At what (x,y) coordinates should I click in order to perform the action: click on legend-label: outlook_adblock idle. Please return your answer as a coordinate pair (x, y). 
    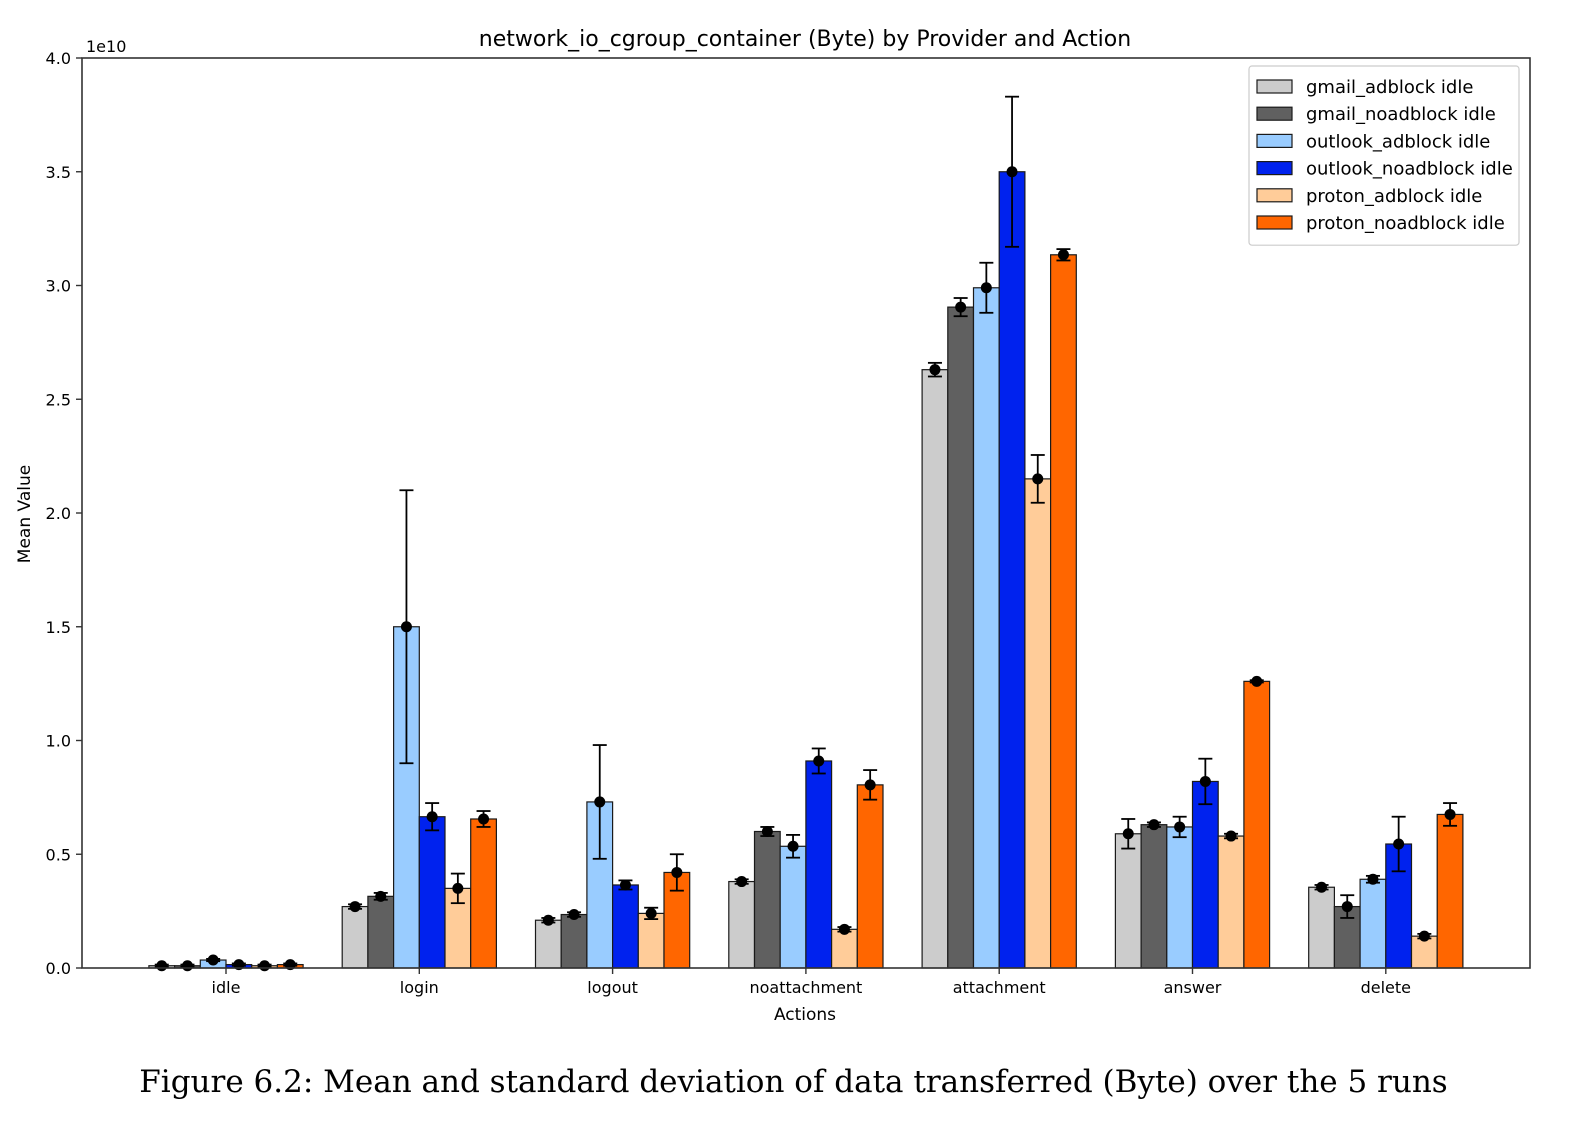
    Looking at the image, I should click on (1398, 141).